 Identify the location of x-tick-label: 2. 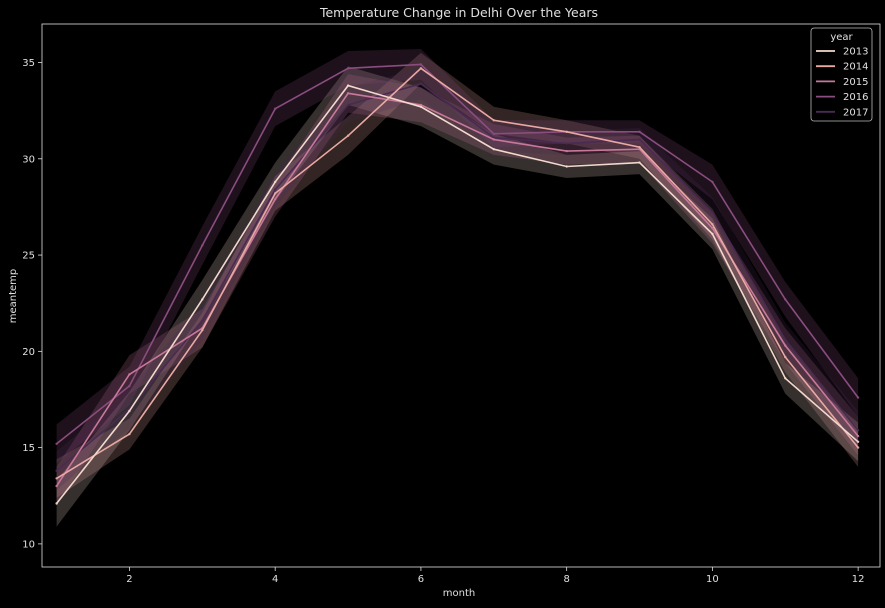
(129, 579).